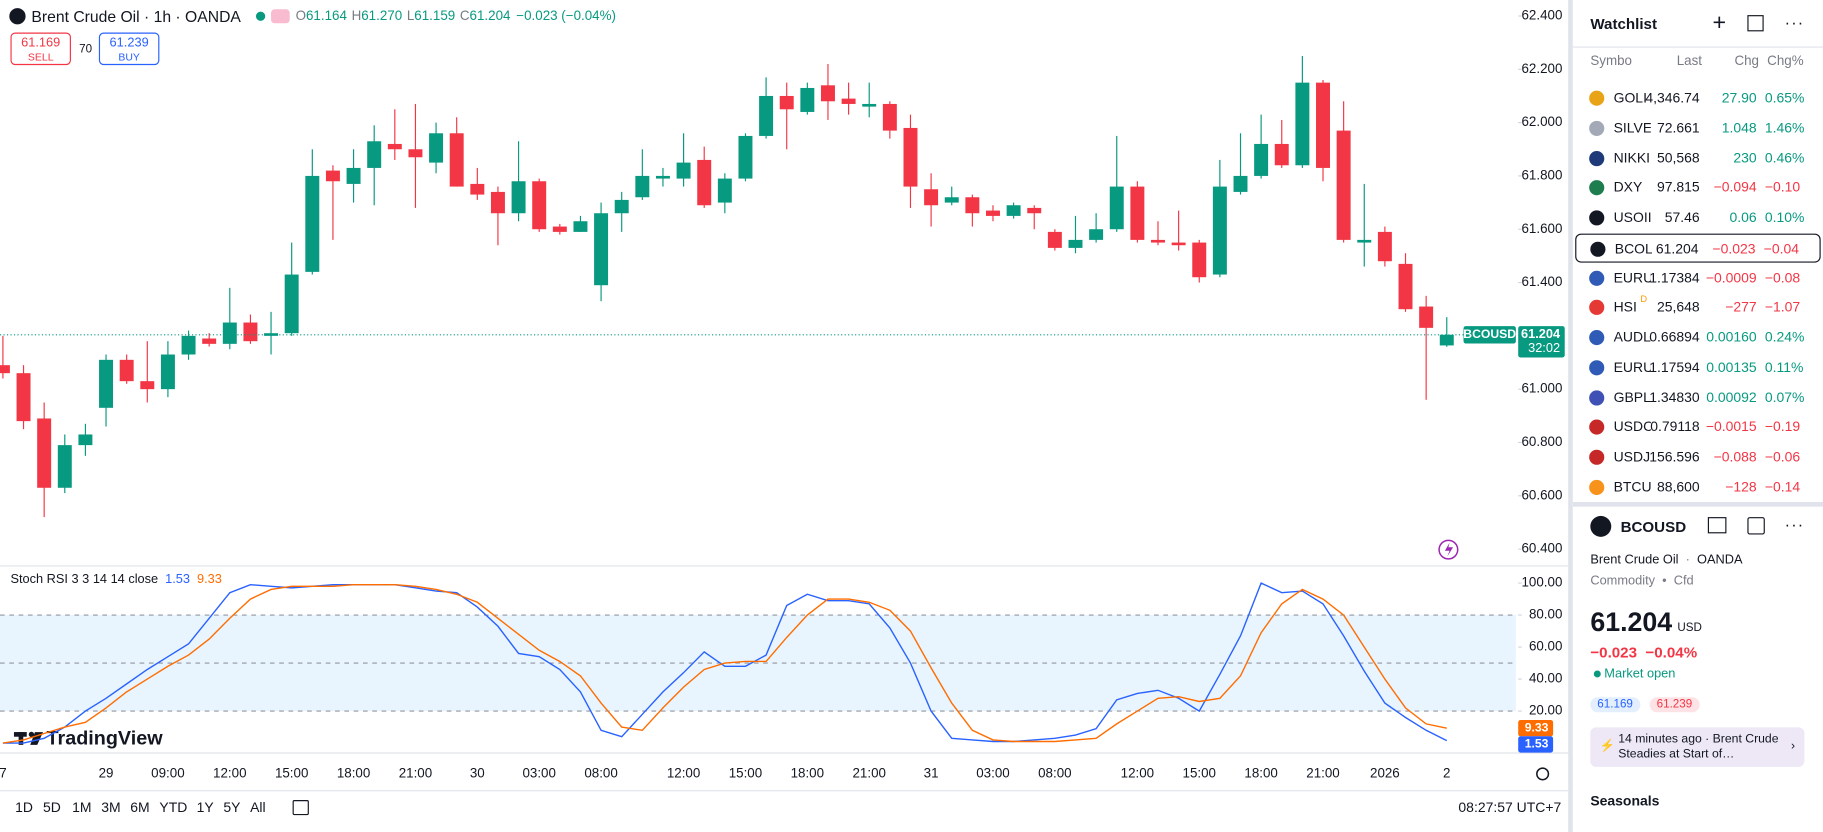  I want to click on clock: 08:27:57 UTC+7, so click(1510, 807).